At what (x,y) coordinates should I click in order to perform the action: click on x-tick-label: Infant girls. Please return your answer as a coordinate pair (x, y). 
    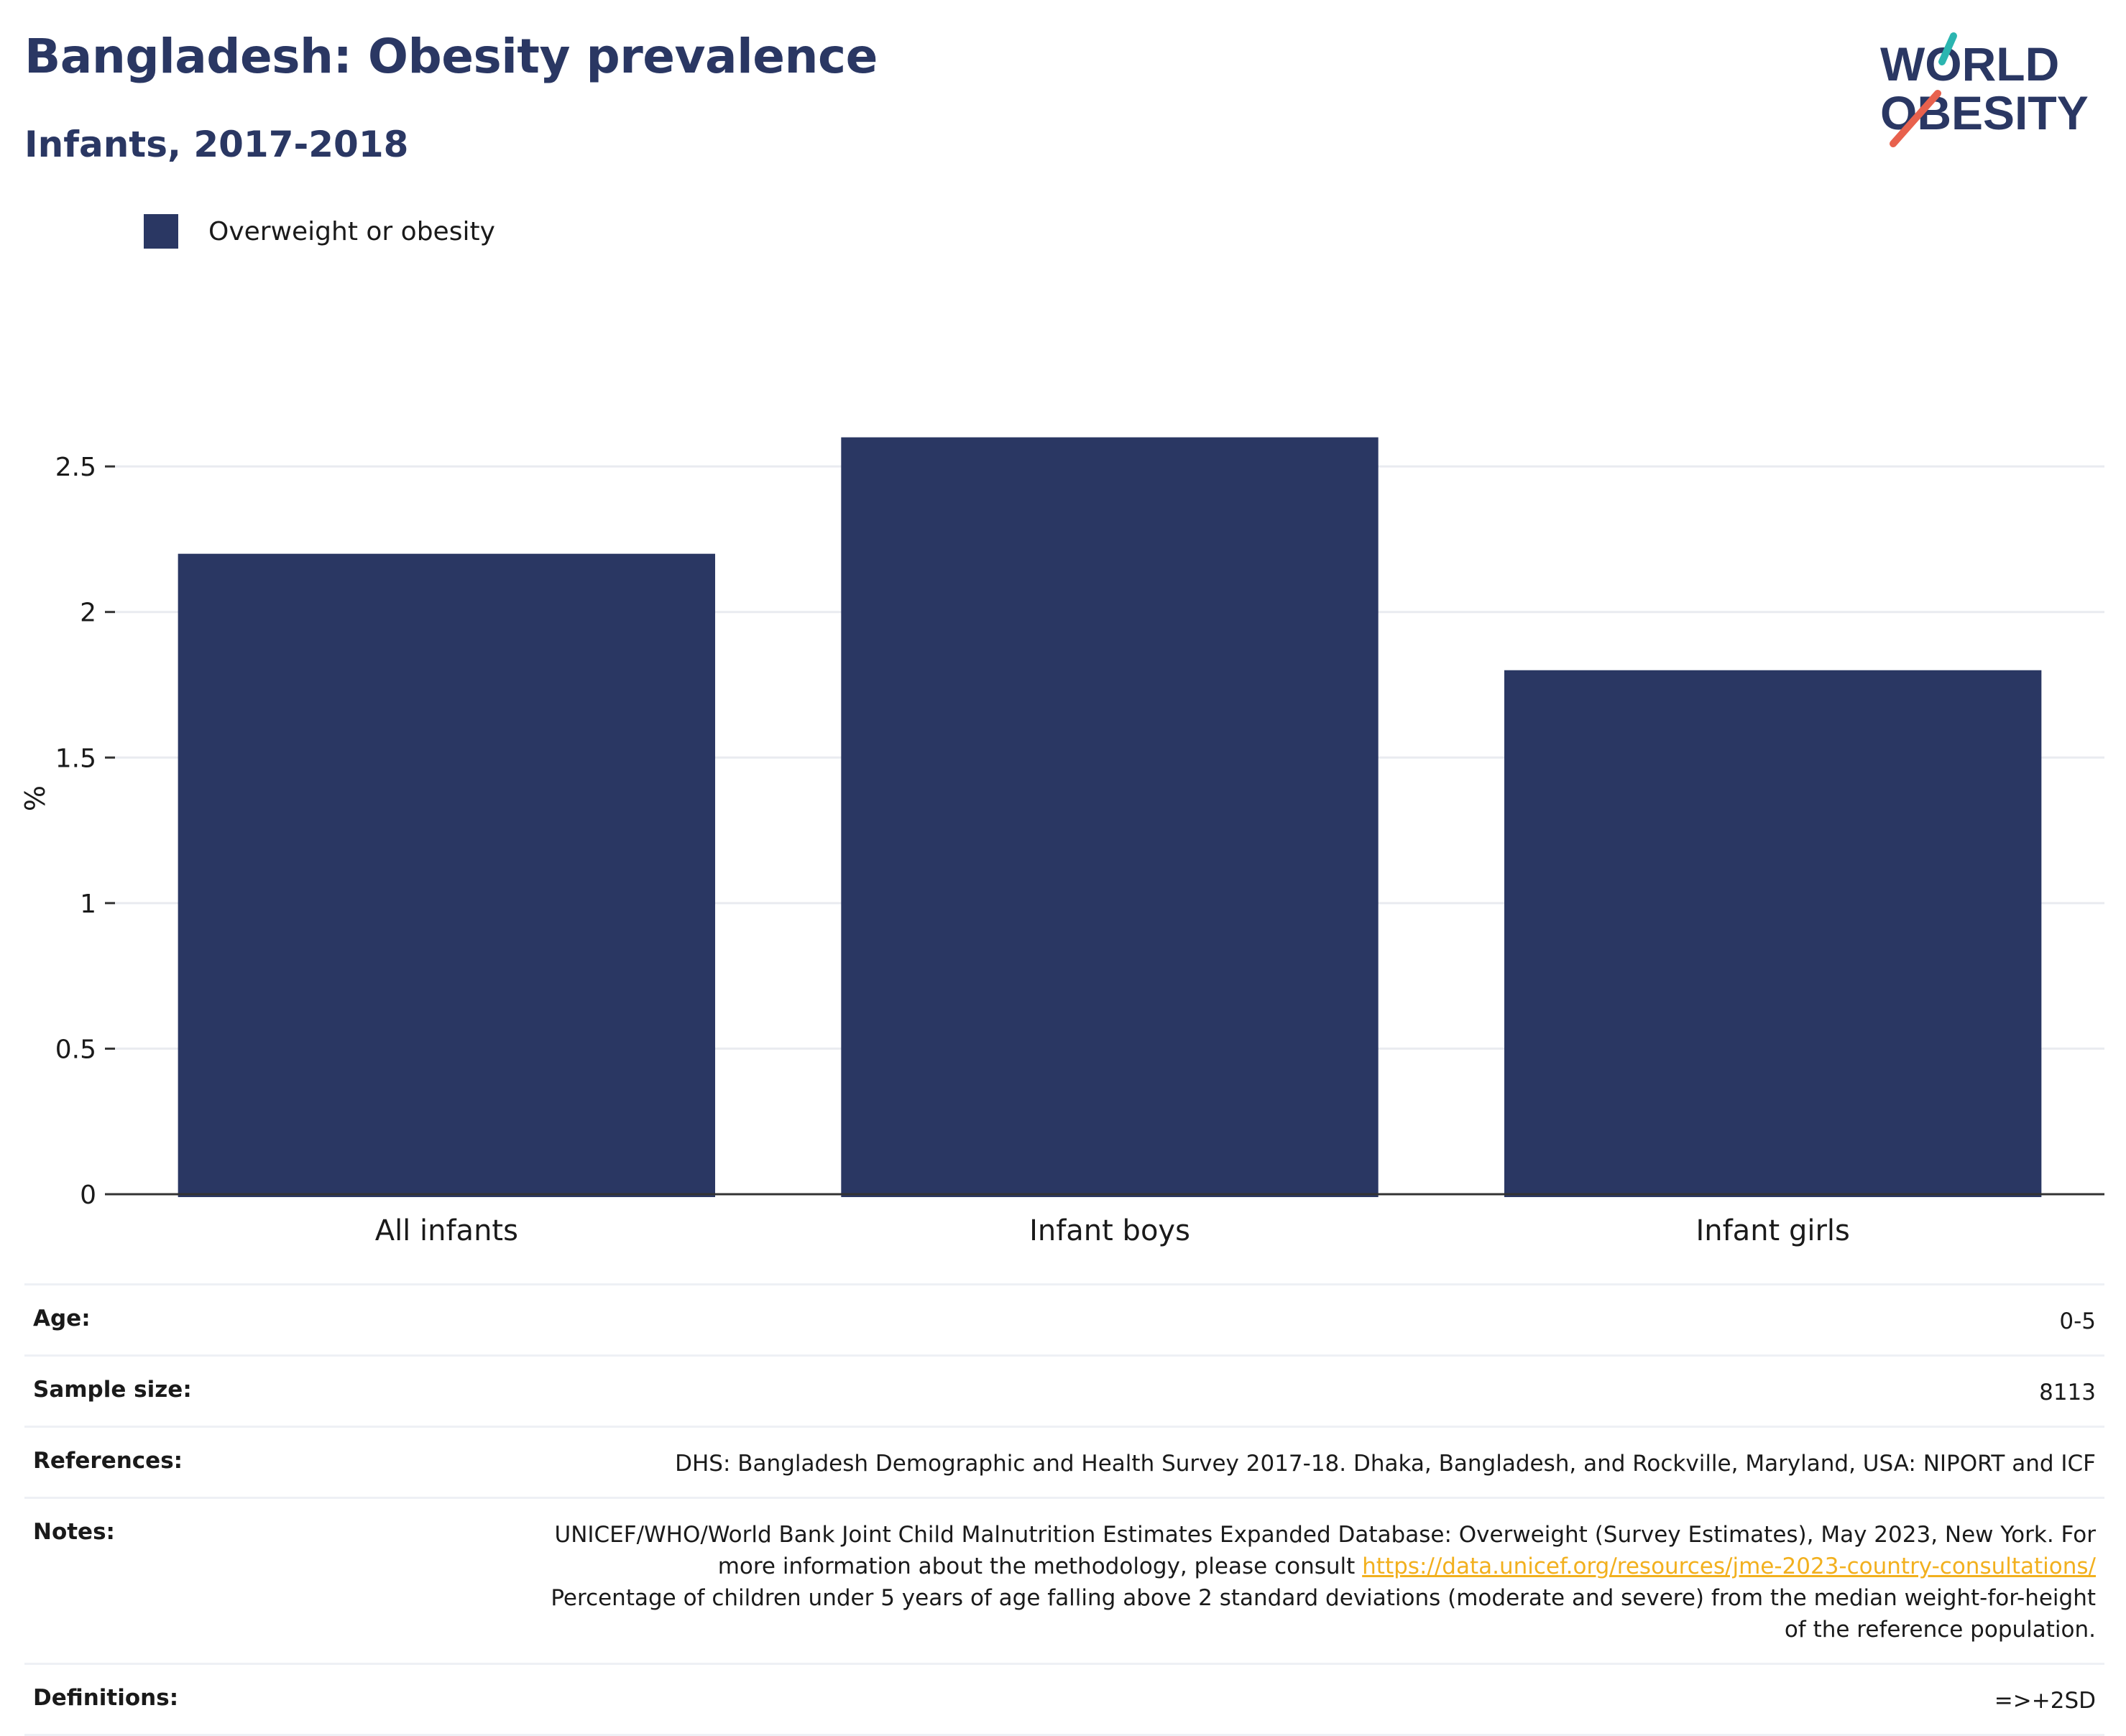
    Looking at the image, I should click on (1772, 1230).